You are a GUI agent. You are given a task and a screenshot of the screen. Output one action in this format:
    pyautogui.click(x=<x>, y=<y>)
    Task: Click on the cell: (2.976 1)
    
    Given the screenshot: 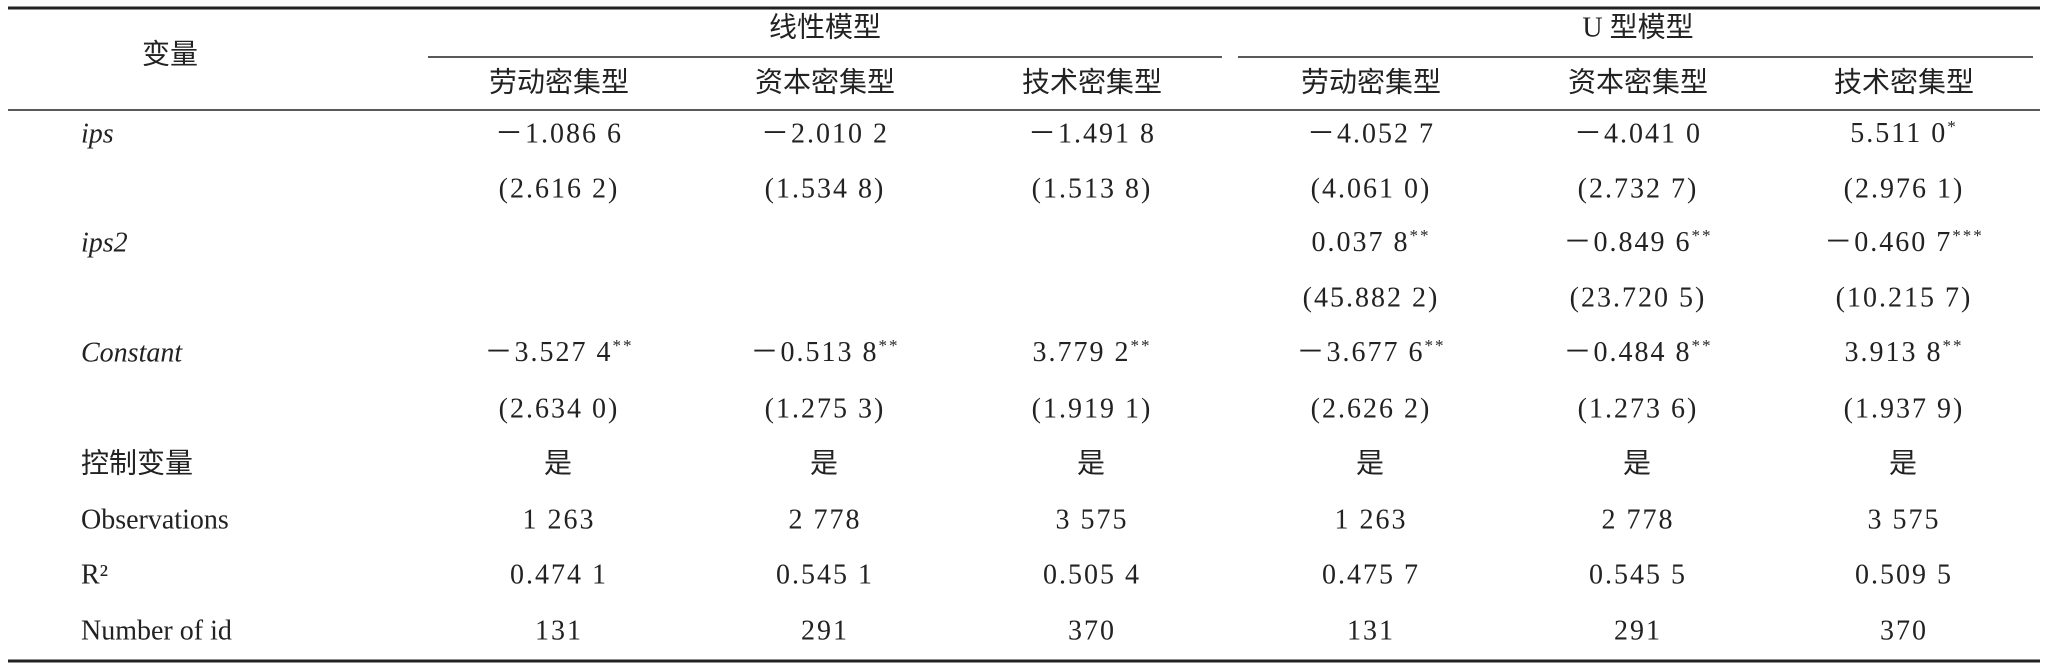 What is the action you would take?
    pyautogui.click(x=1904, y=188)
    